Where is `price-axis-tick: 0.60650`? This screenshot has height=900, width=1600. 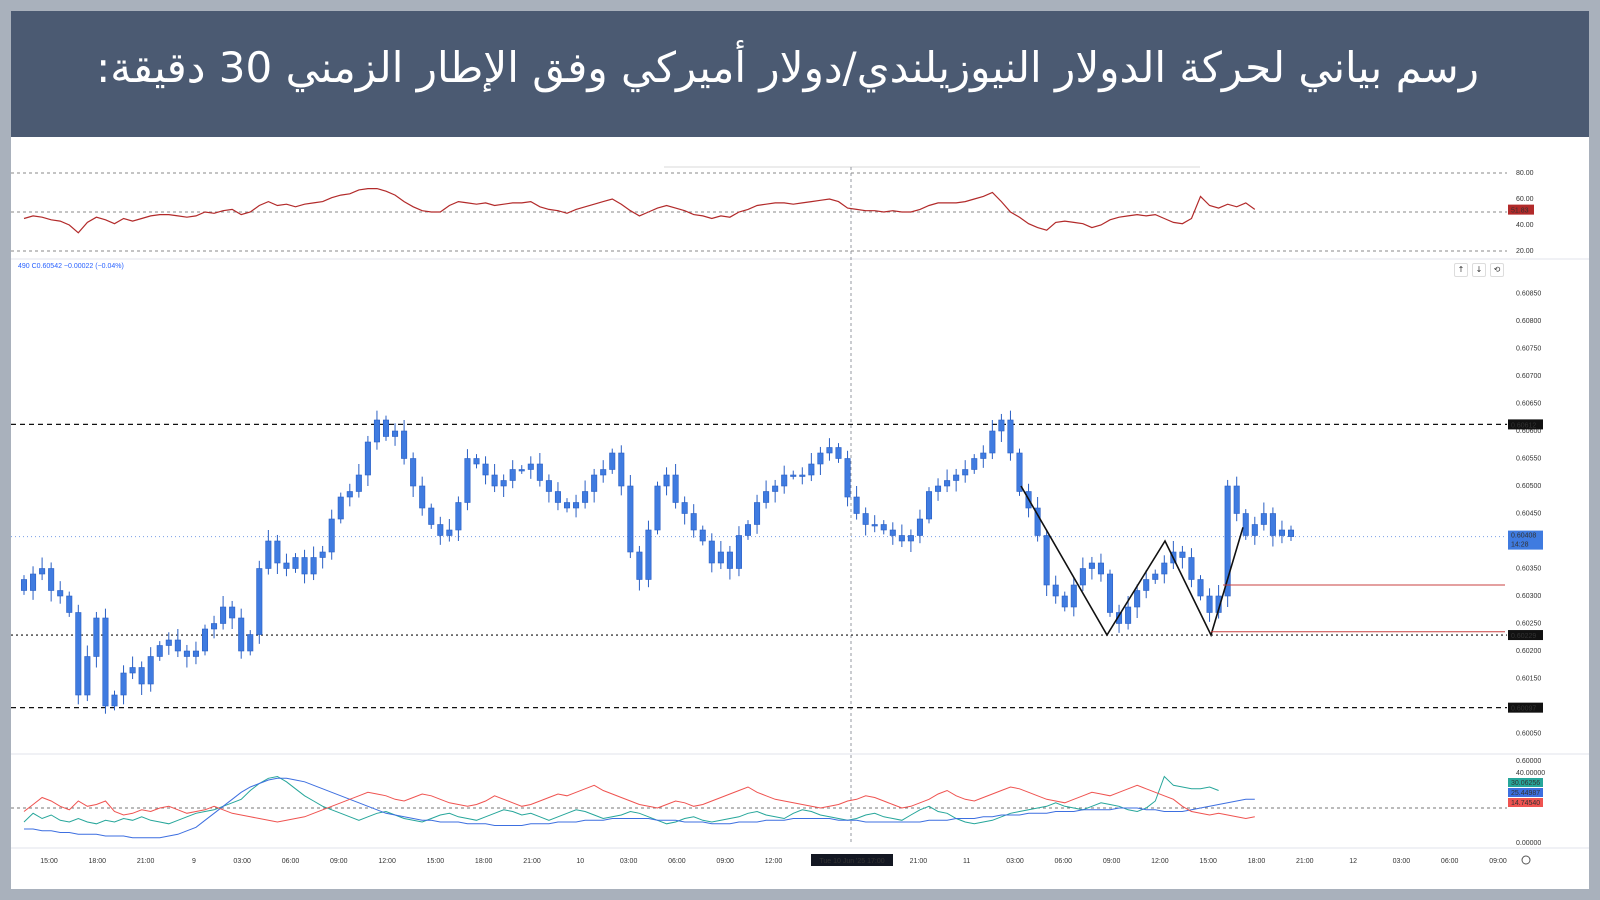 price-axis-tick: 0.60650 is located at coordinates (1528, 404).